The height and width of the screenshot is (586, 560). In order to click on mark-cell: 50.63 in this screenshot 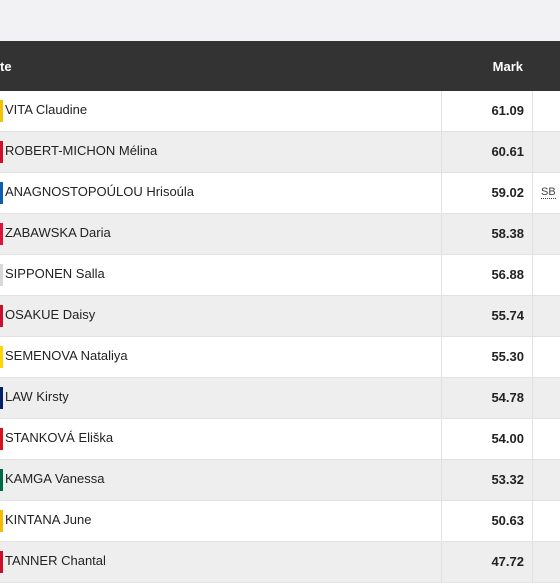, I will do `click(487, 521)`.